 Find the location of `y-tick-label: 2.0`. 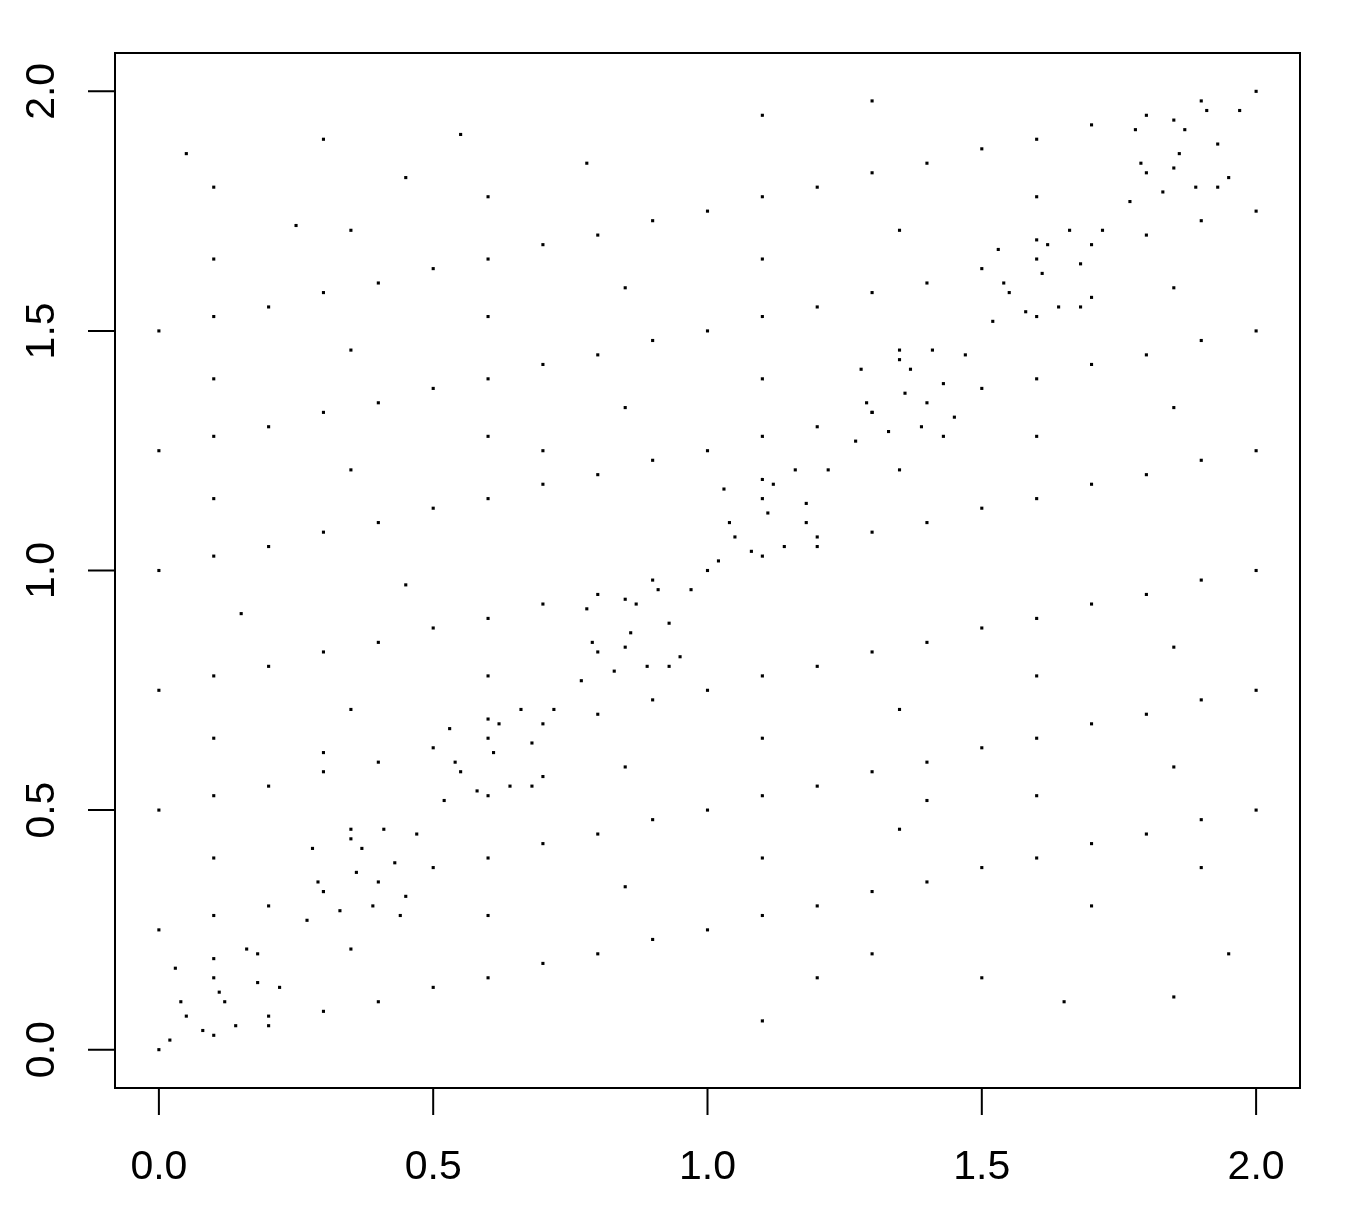

y-tick-label: 2.0 is located at coordinates (39, 91).